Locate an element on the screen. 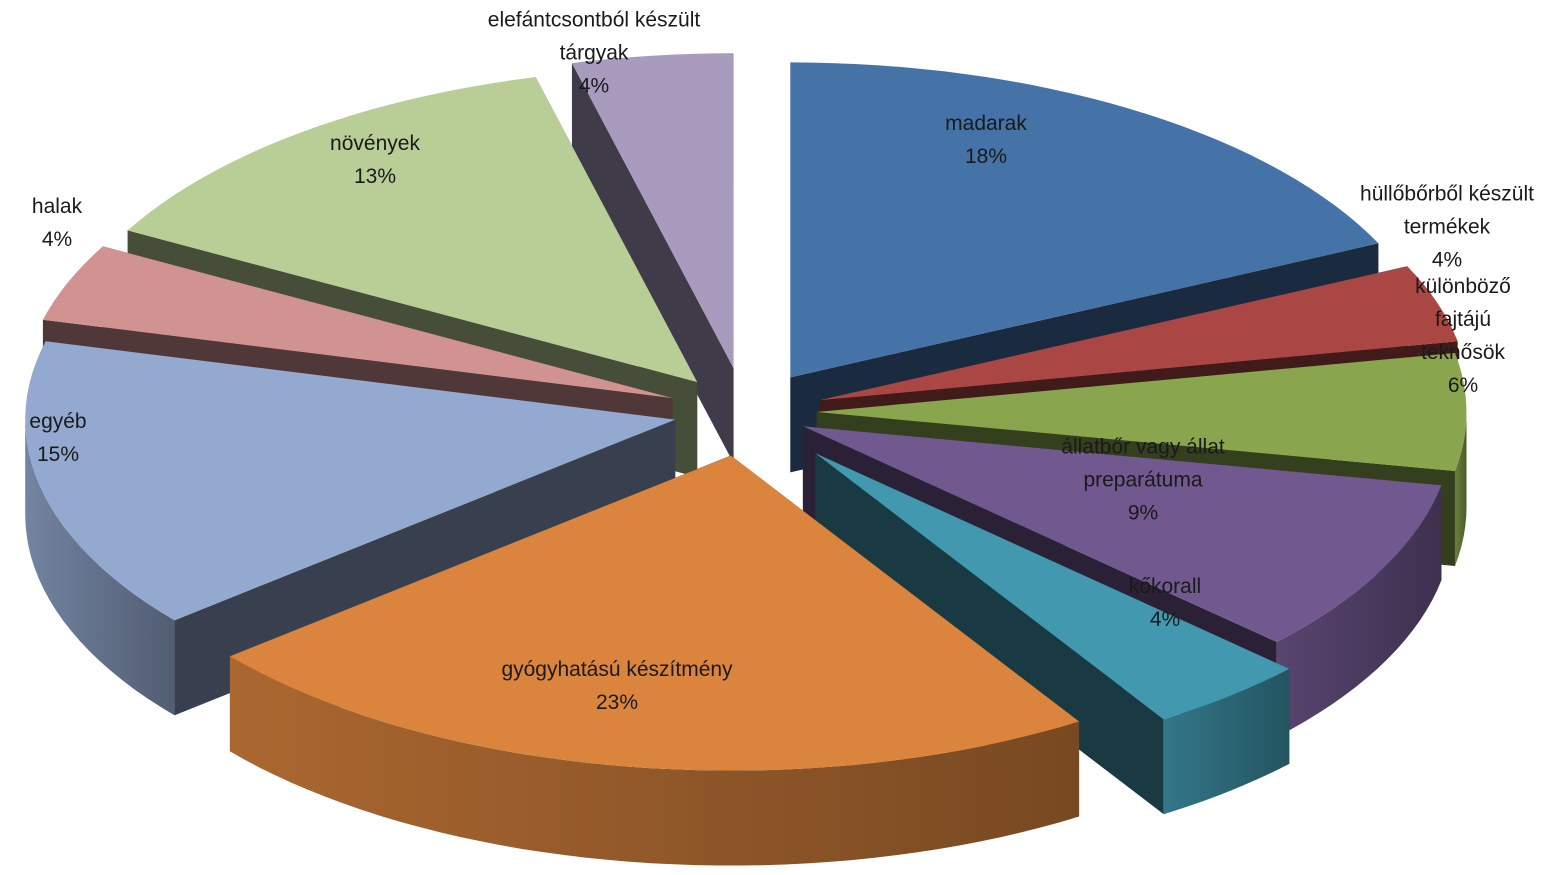 The height and width of the screenshot is (875, 1567). slice-label-name: gyógyhatású készítmény is located at coordinates (617, 669).